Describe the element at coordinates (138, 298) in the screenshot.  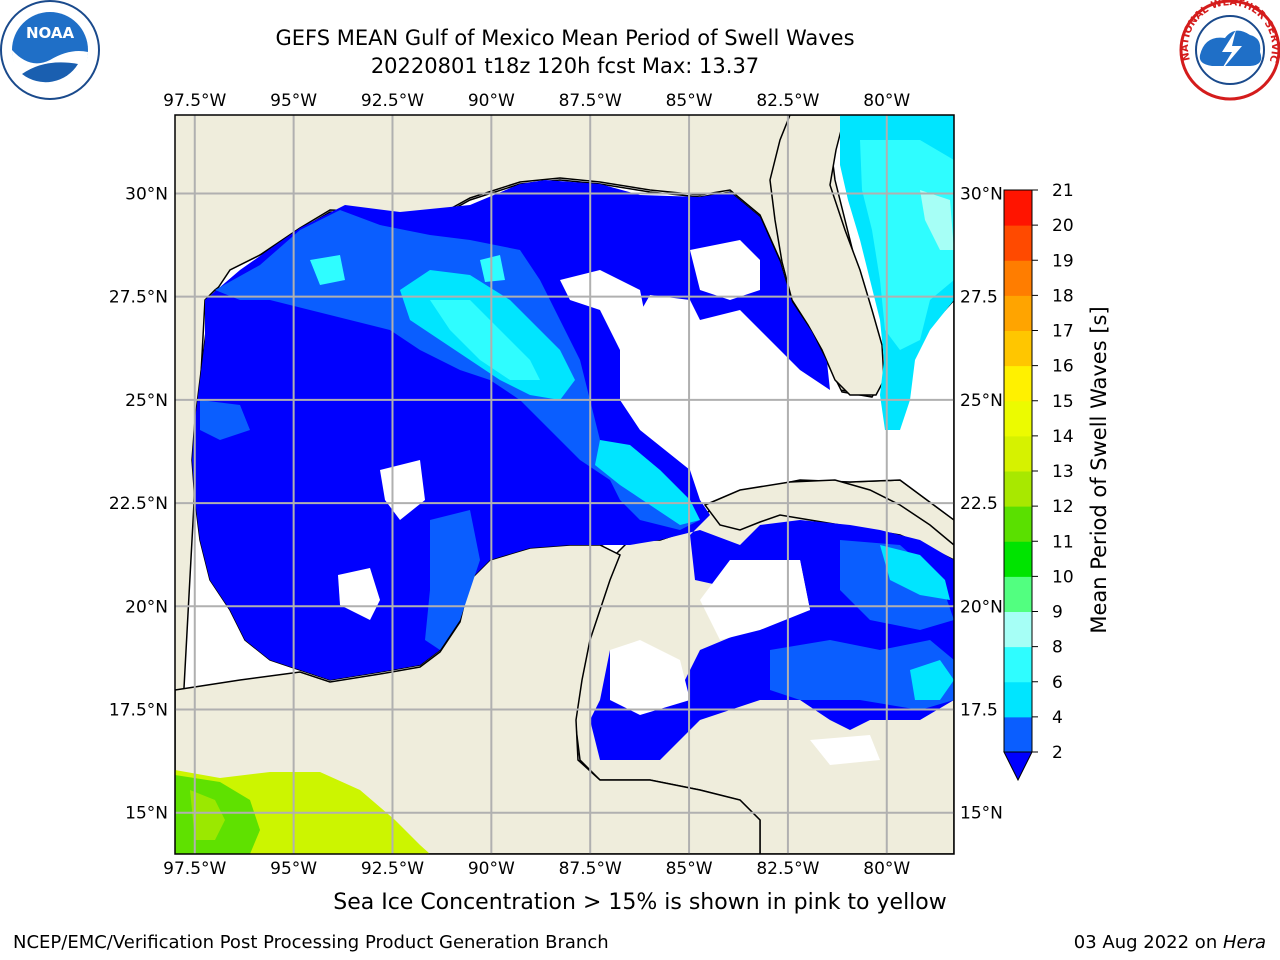
I see `lat-tick-left-1: 27.5°N` at that location.